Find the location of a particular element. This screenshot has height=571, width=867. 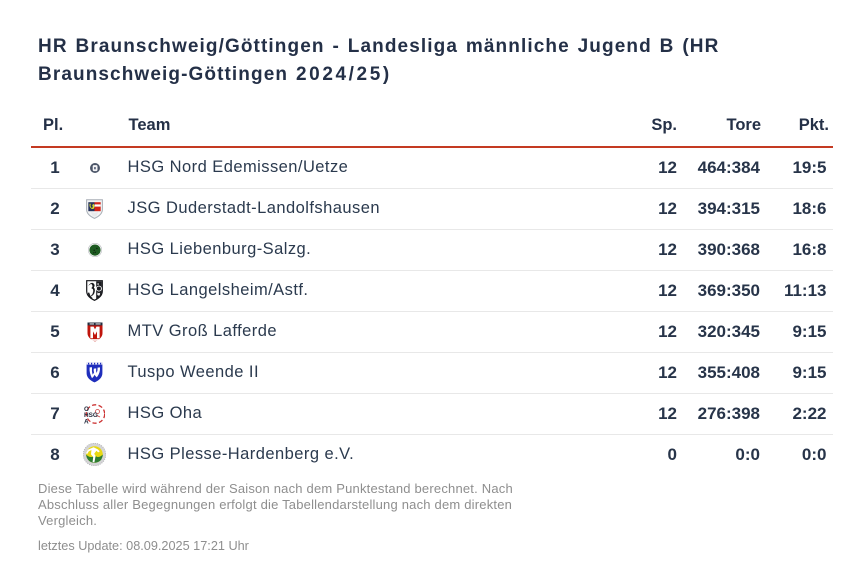

svg-text: A is located at coordinates (86, 421).